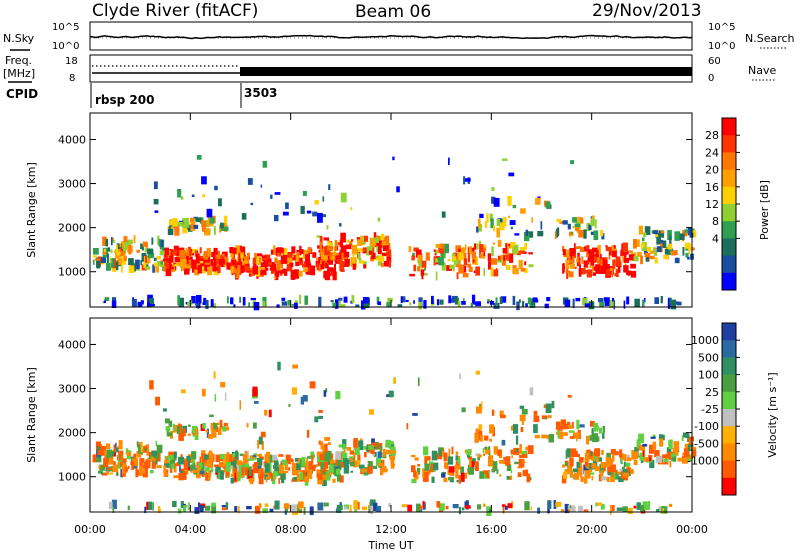  What do you see at coordinates (19, 38) in the screenshot?
I see `sky-left-label: N.Sky` at bounding box center [19, 38].